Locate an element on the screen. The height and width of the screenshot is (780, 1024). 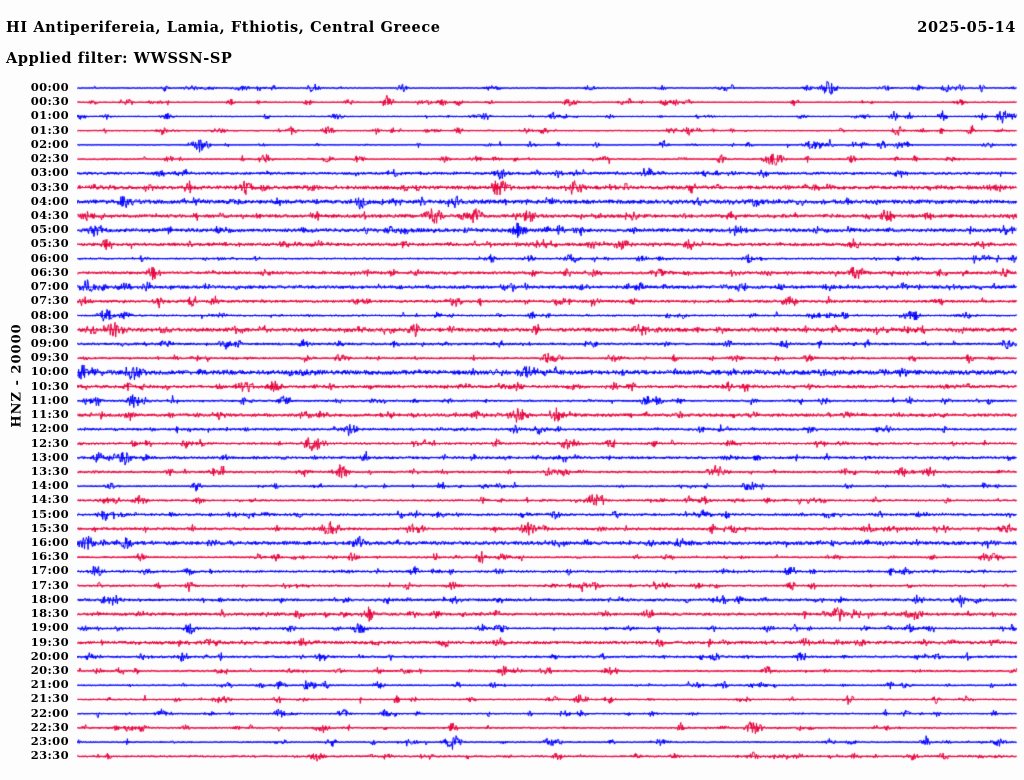
time-tick-label: 02:00 is located at coordinates (49, 143).